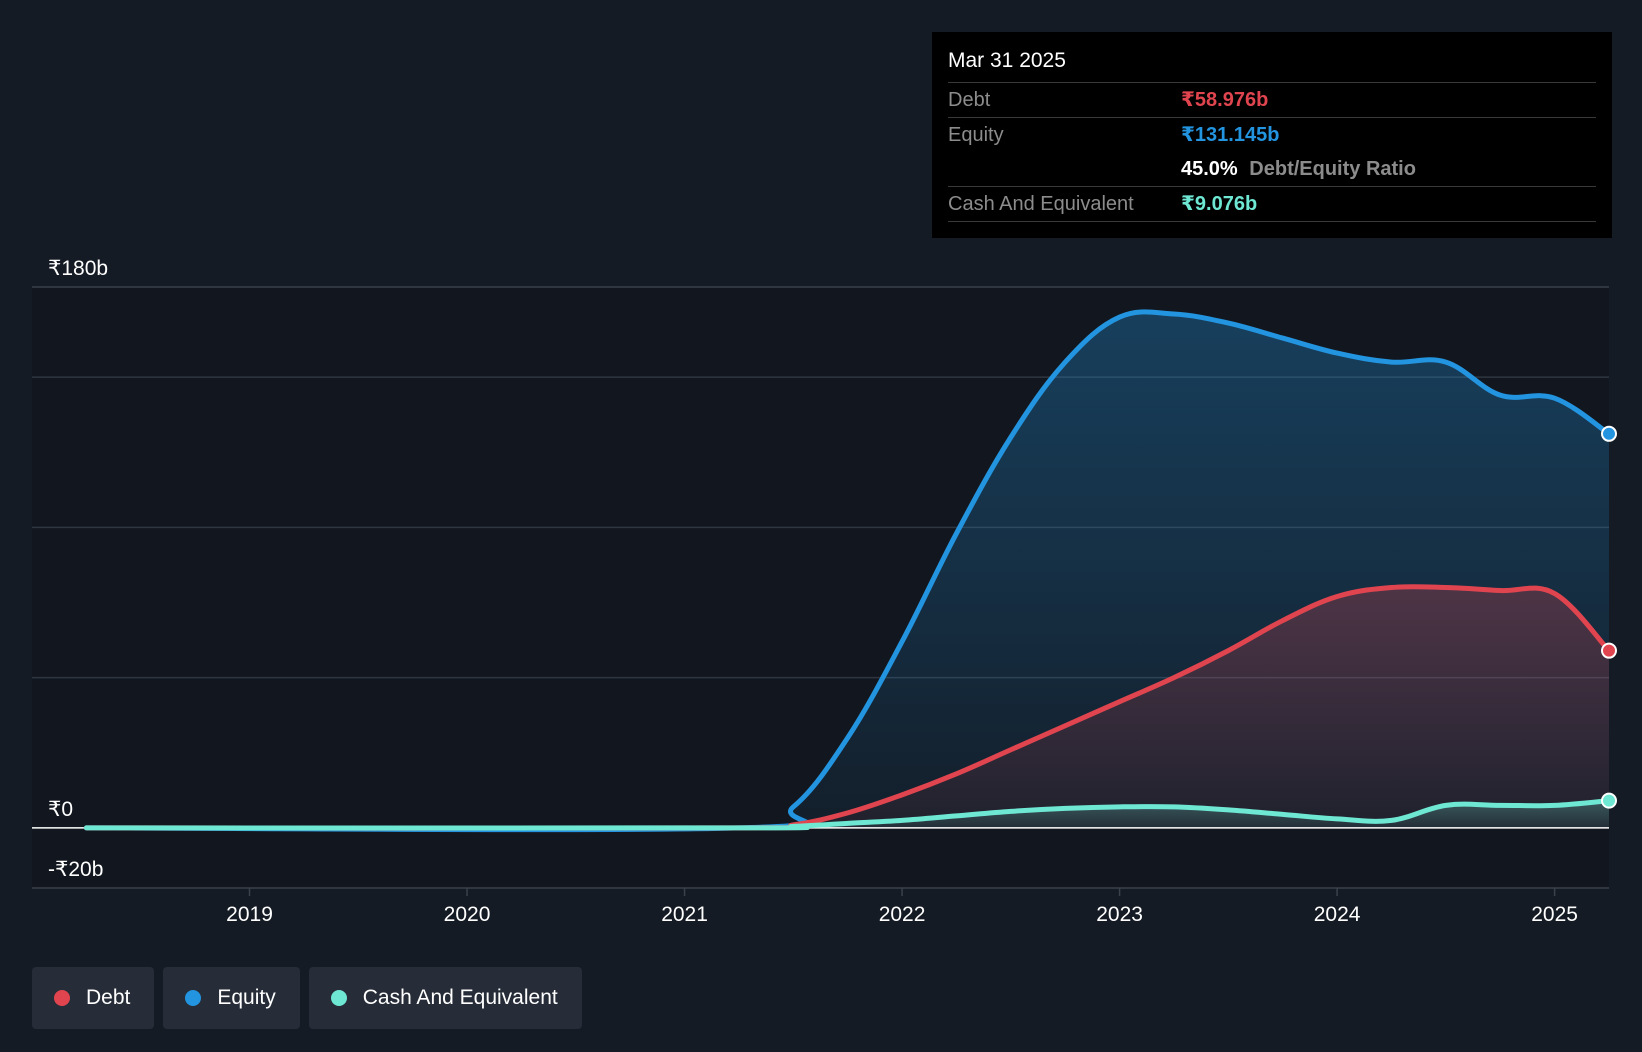 This screenshot has height=1052, width=1642. Describe the element at coordinates (108, 997) in the screenshot. I see `legend-label-debt: Debt` at that location.